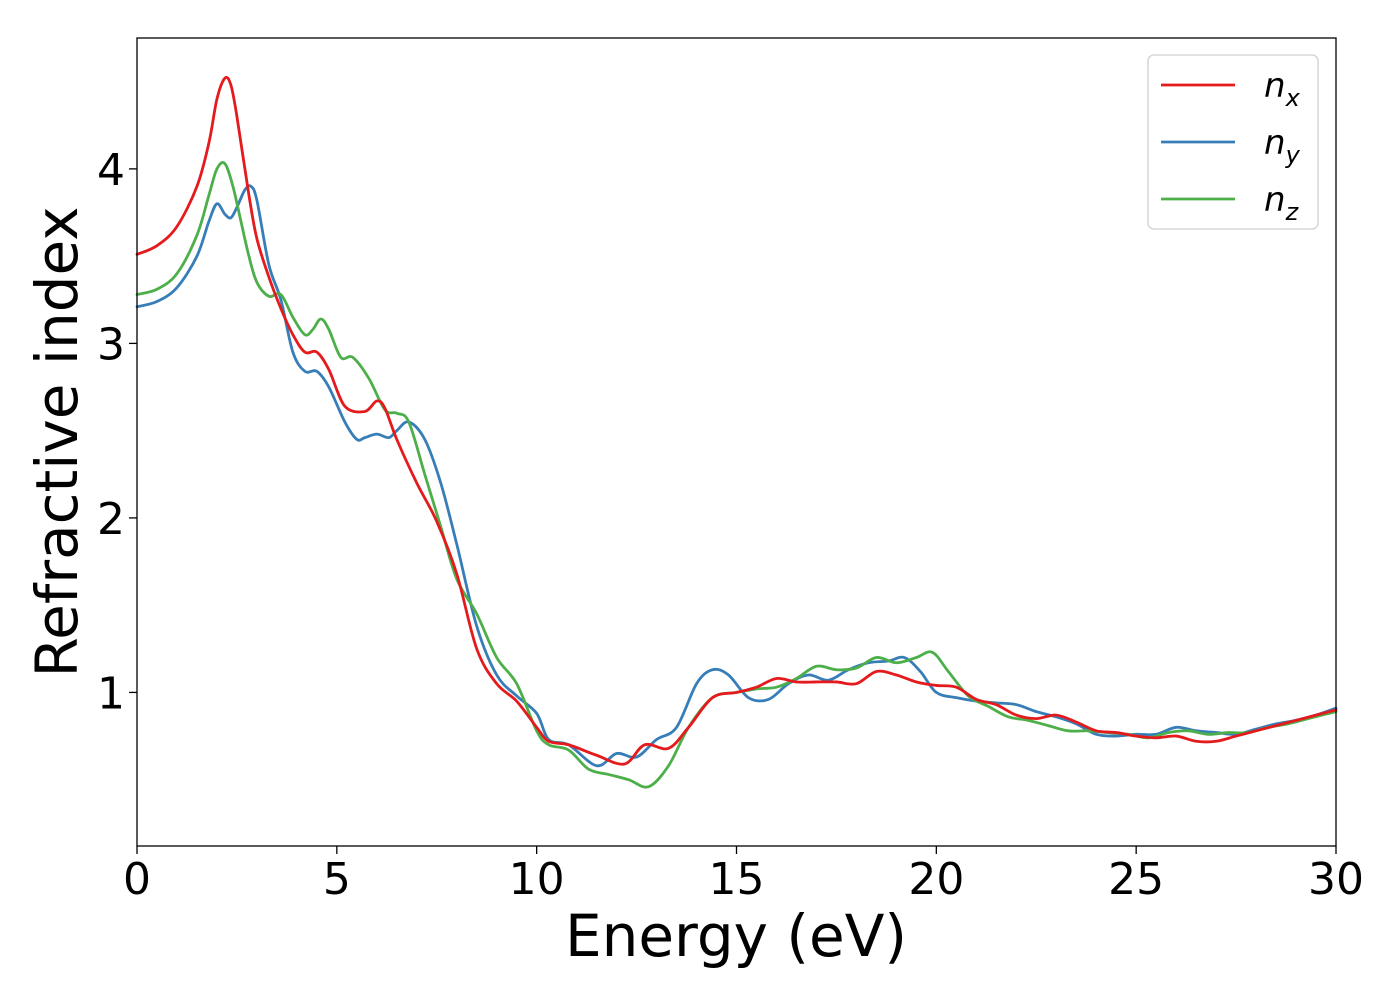 The height and width of the screenshot is (1000, 1400). I want to click on x-tick-label: 20, so click(936, 879).